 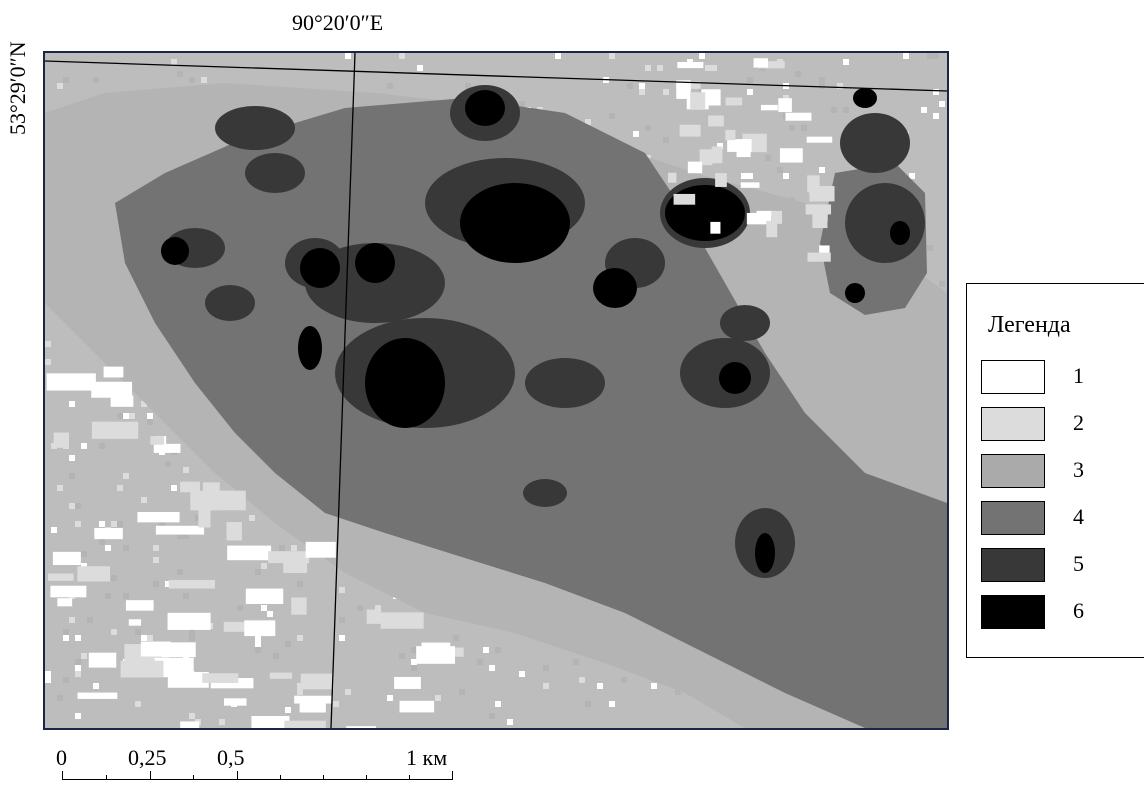 What do you see at coordinates (61, 757) in the screenshot?
I see `scale-label-0: 0` at bounding box center [61, 757].